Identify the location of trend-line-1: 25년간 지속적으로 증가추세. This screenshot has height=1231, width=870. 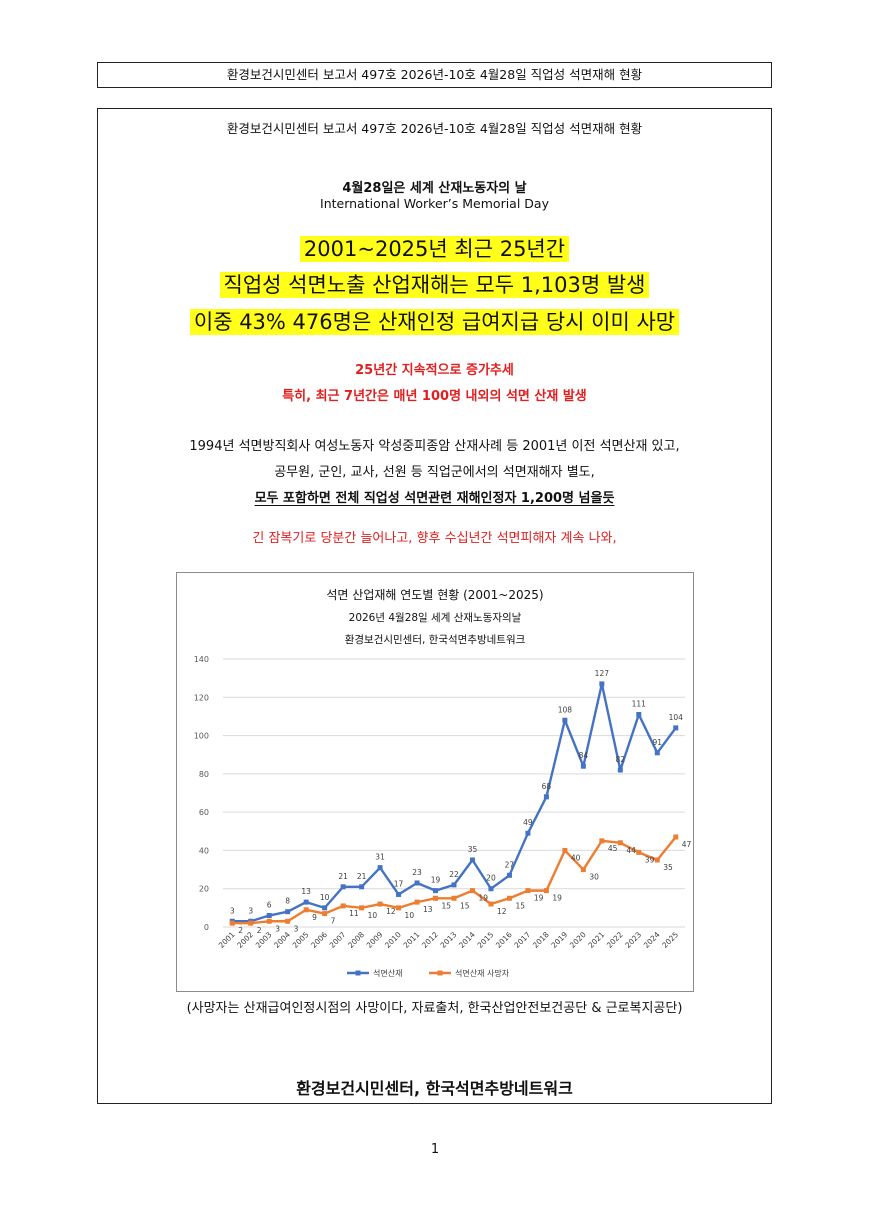
(434, 370).